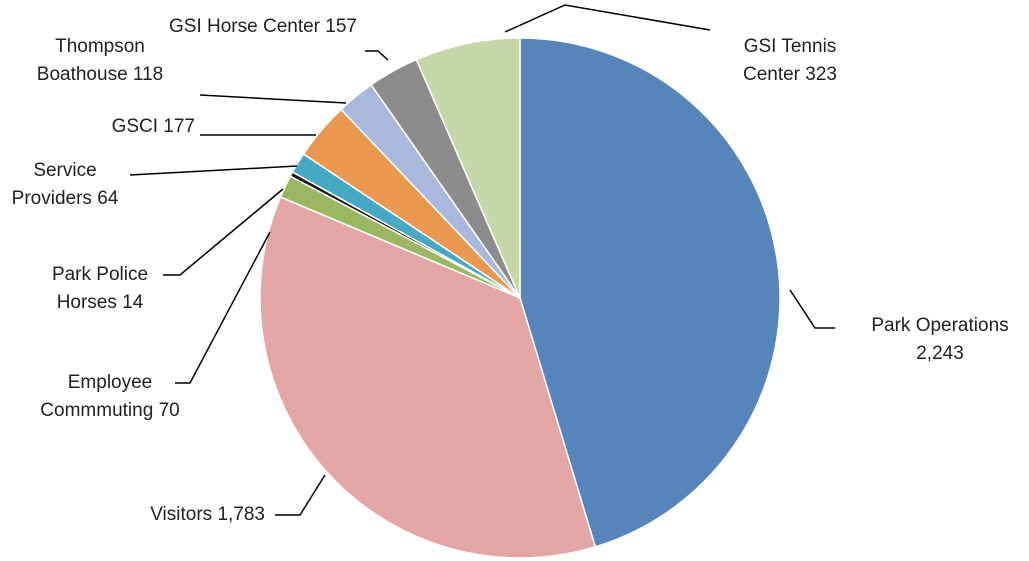  I want to click on category-name: GSI Tennis Center, so click(789, 60).